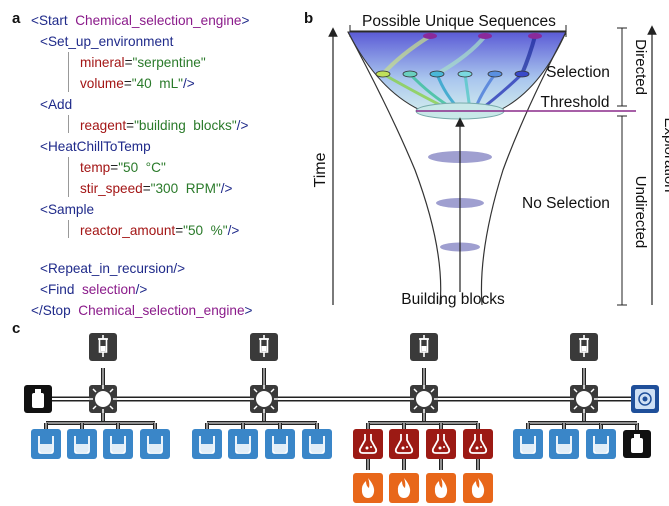 The image size is (669, 506). Describe the element at coordinates (320, 169) in the screenshot. I see `time-label: Time` at that location.